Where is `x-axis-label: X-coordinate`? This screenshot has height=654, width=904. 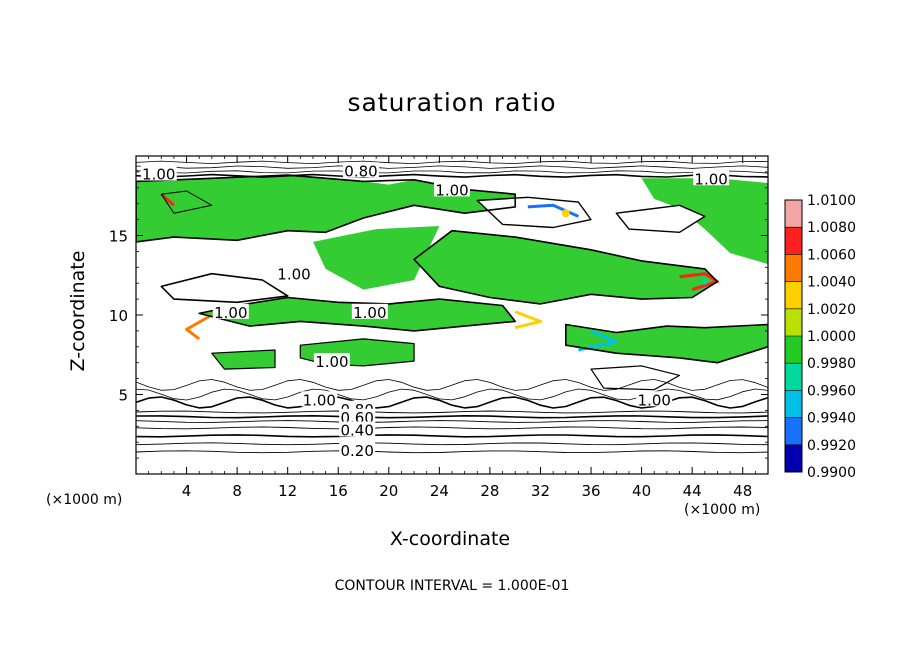 x-axis-label: X-coordinate is located at coordinates (450, 539).